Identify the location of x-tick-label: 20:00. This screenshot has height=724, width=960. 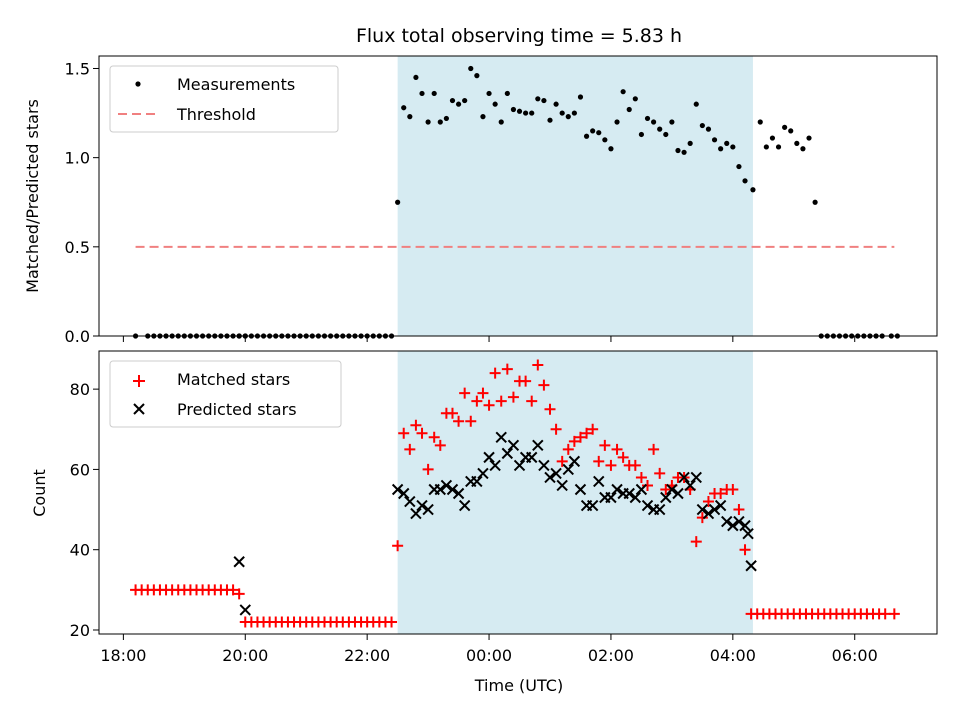
(245, 655).